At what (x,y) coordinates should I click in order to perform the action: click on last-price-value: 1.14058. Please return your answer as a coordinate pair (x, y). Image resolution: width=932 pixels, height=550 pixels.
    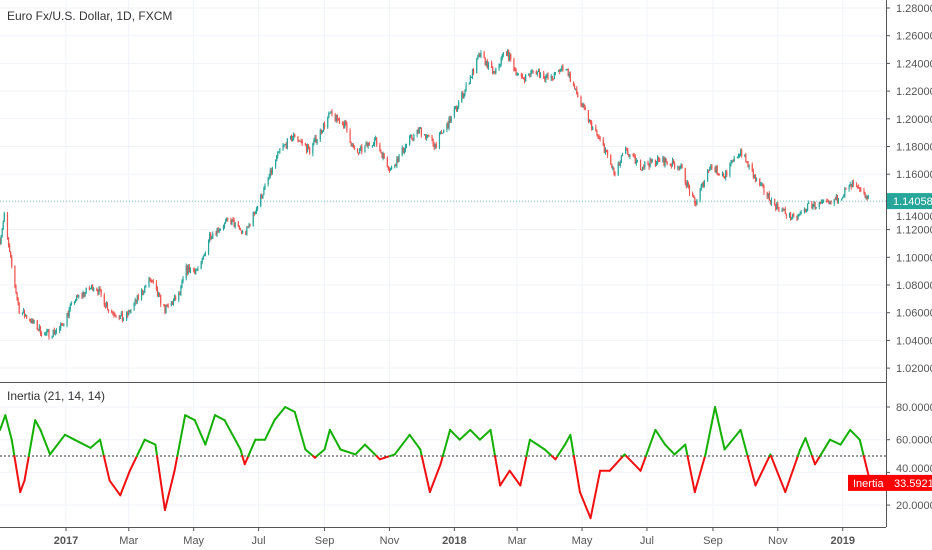
    Looking at the image, I should click on (912, 202).